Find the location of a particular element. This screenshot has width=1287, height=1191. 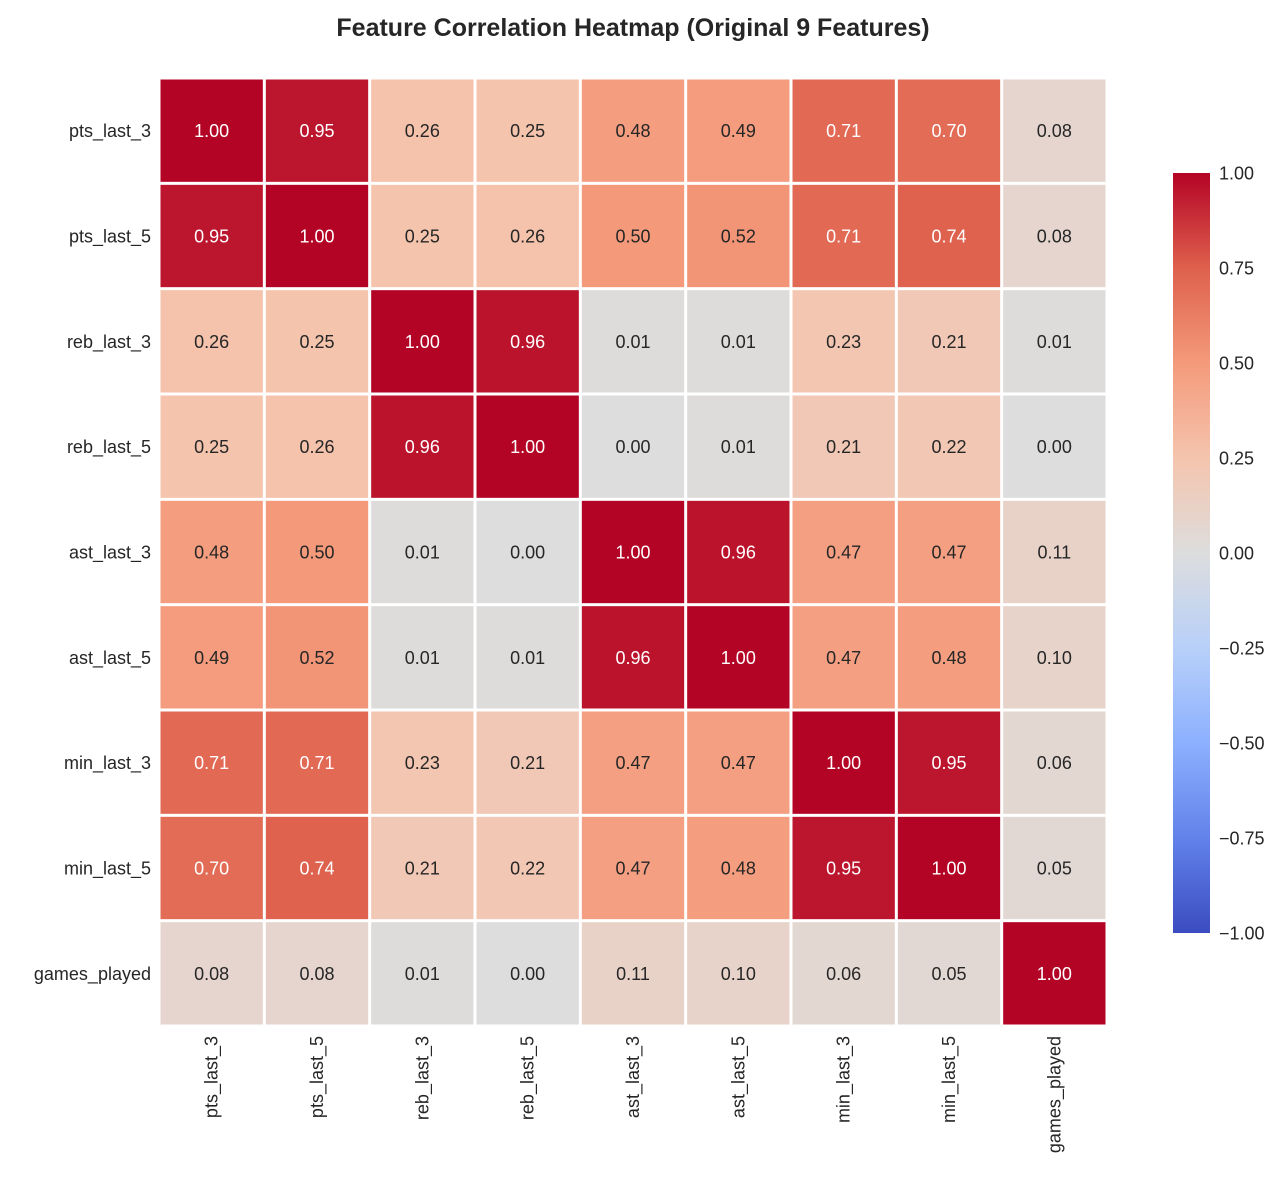

cell-value-label: 0.08 is located at coordinates (1054, 237).